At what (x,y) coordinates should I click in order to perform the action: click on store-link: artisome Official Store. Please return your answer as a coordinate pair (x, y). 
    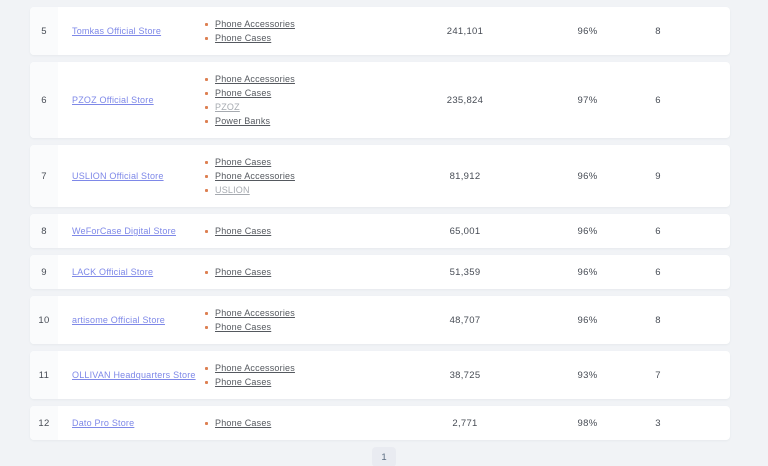
    Looking at the image, I should click on (118, 320).